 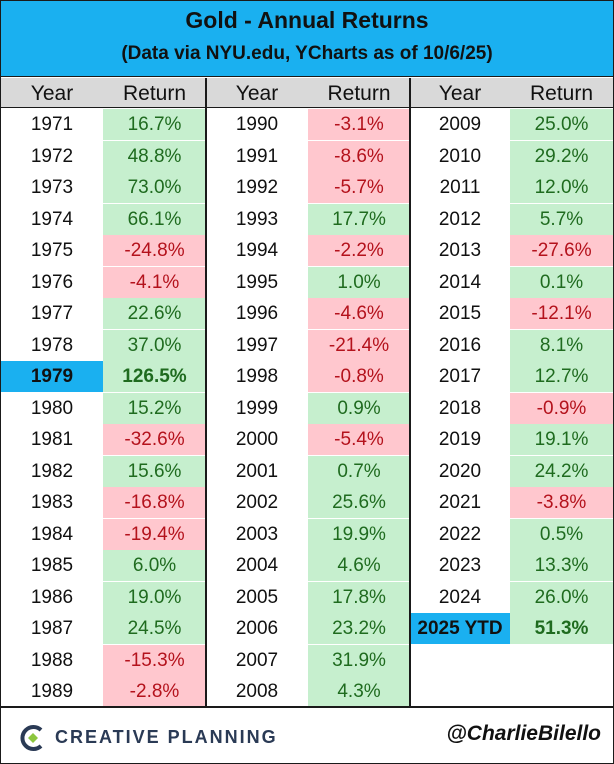 I want to click on return-cell: 48.8%, so click(x=154, y=156).